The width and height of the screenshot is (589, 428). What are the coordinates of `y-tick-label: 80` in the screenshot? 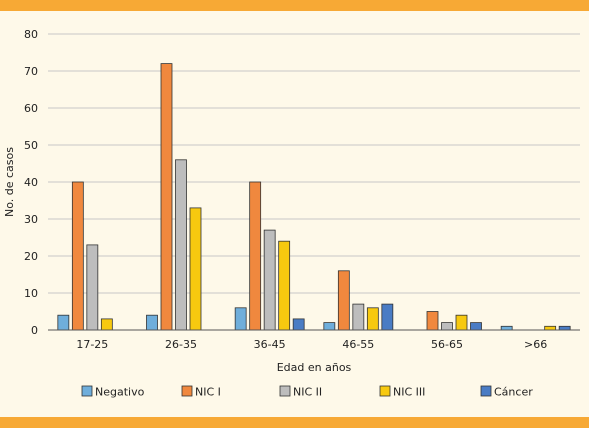 It's located at (31, 34).